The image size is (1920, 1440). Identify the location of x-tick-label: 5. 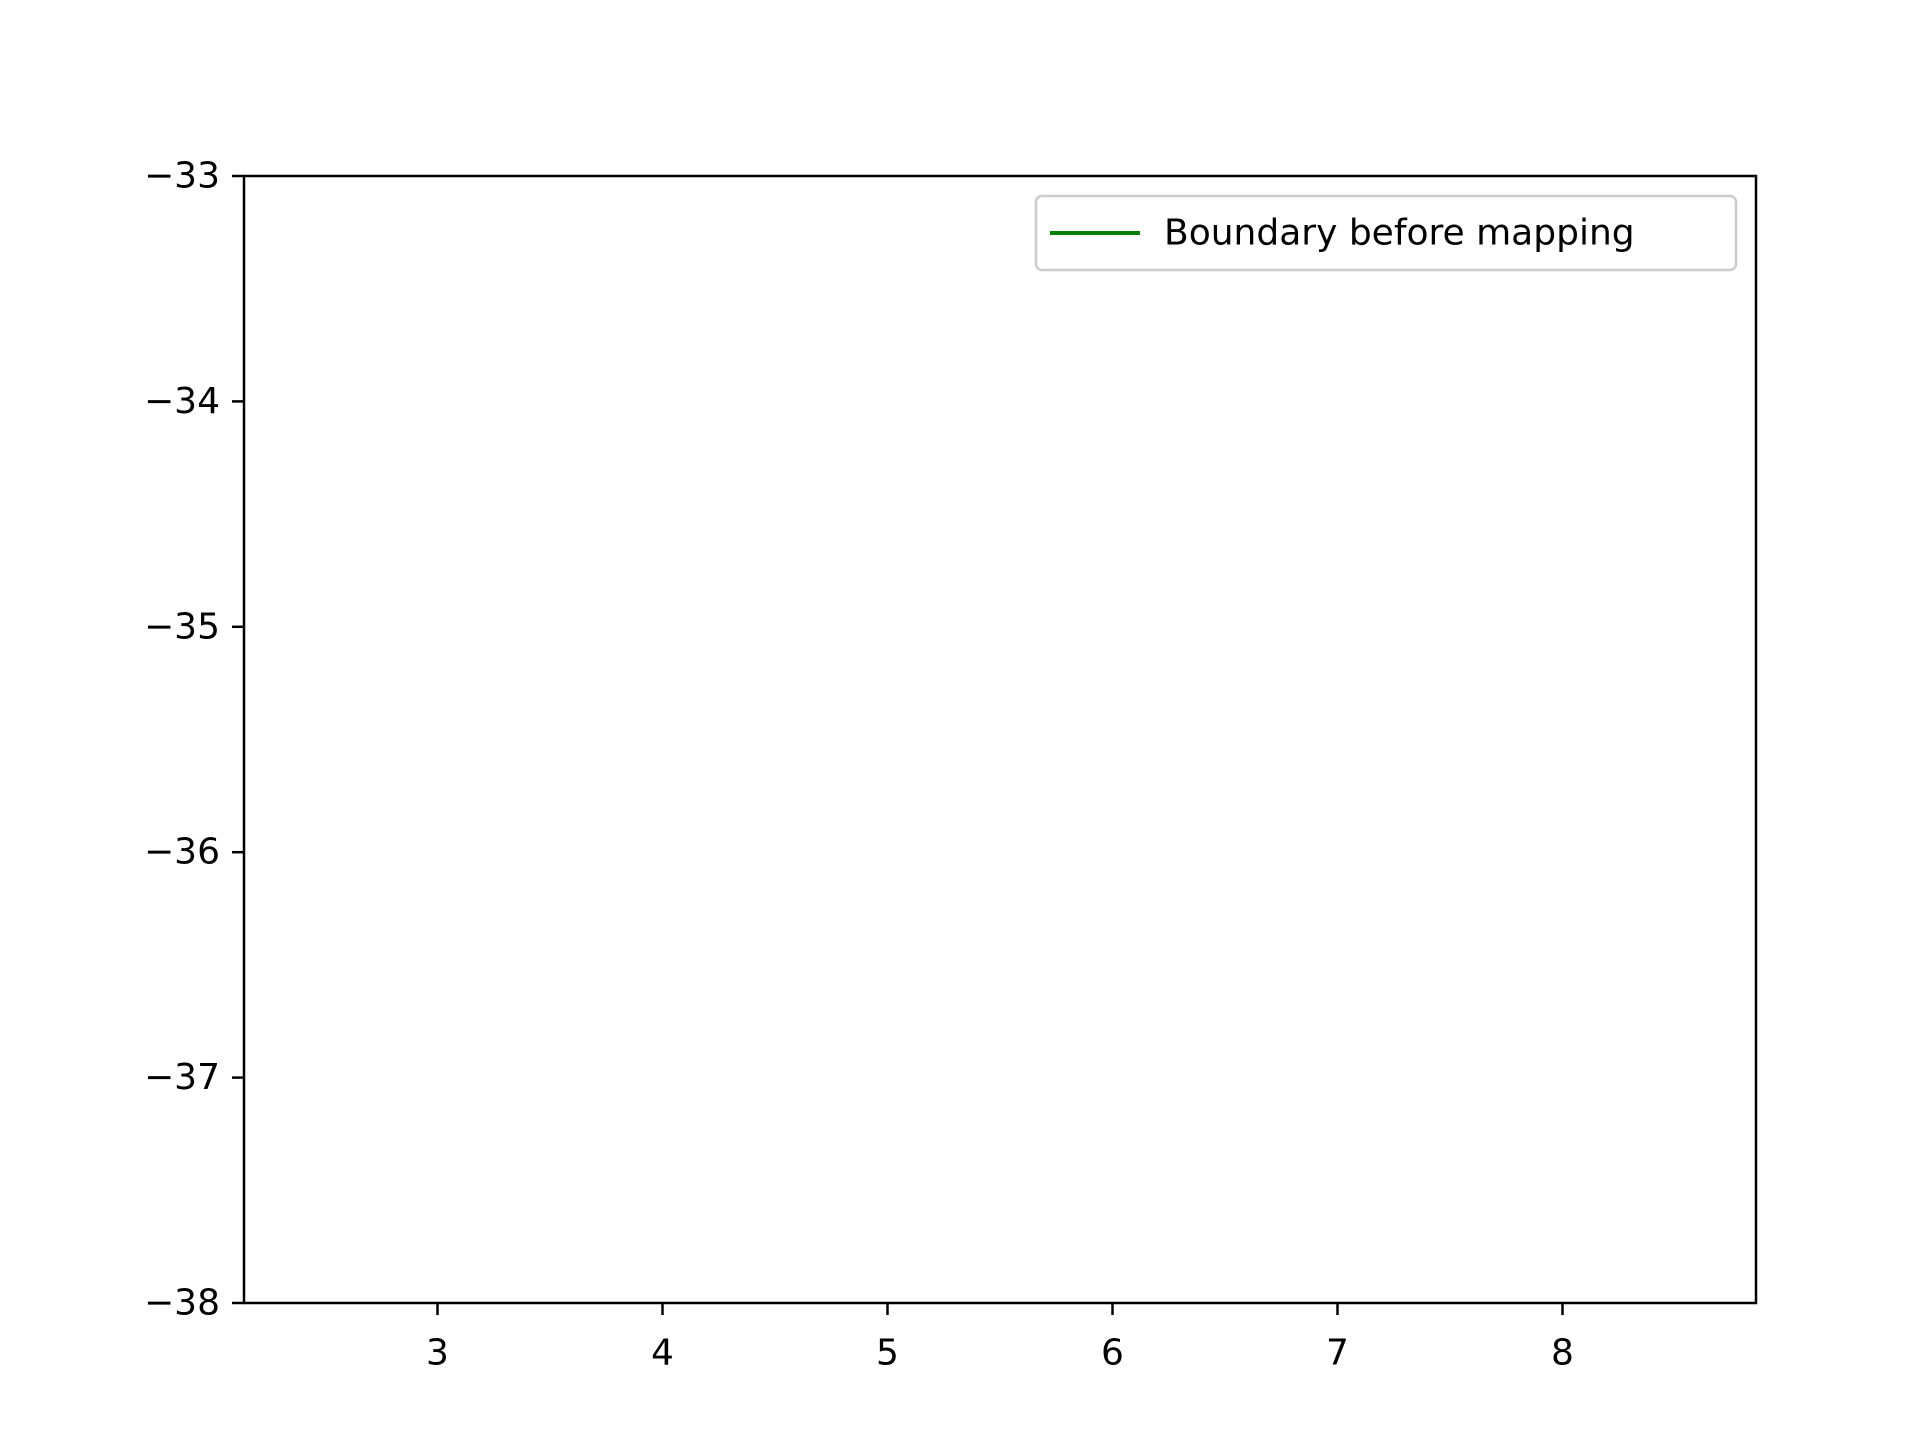
(887, 1353).